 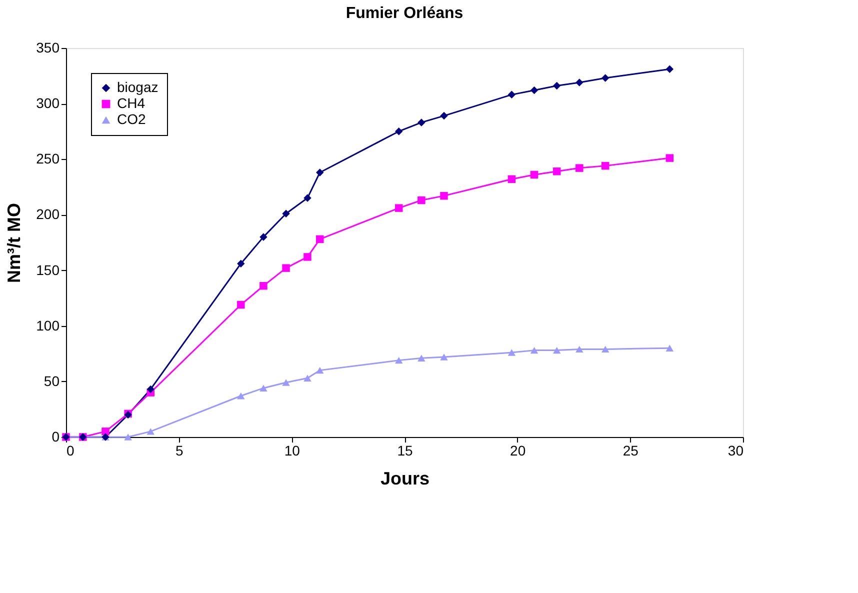 What do you see at coordinates (131, 103) in the screenshot?
I see `legend-label: CH4` at bounding box center [131, 103].